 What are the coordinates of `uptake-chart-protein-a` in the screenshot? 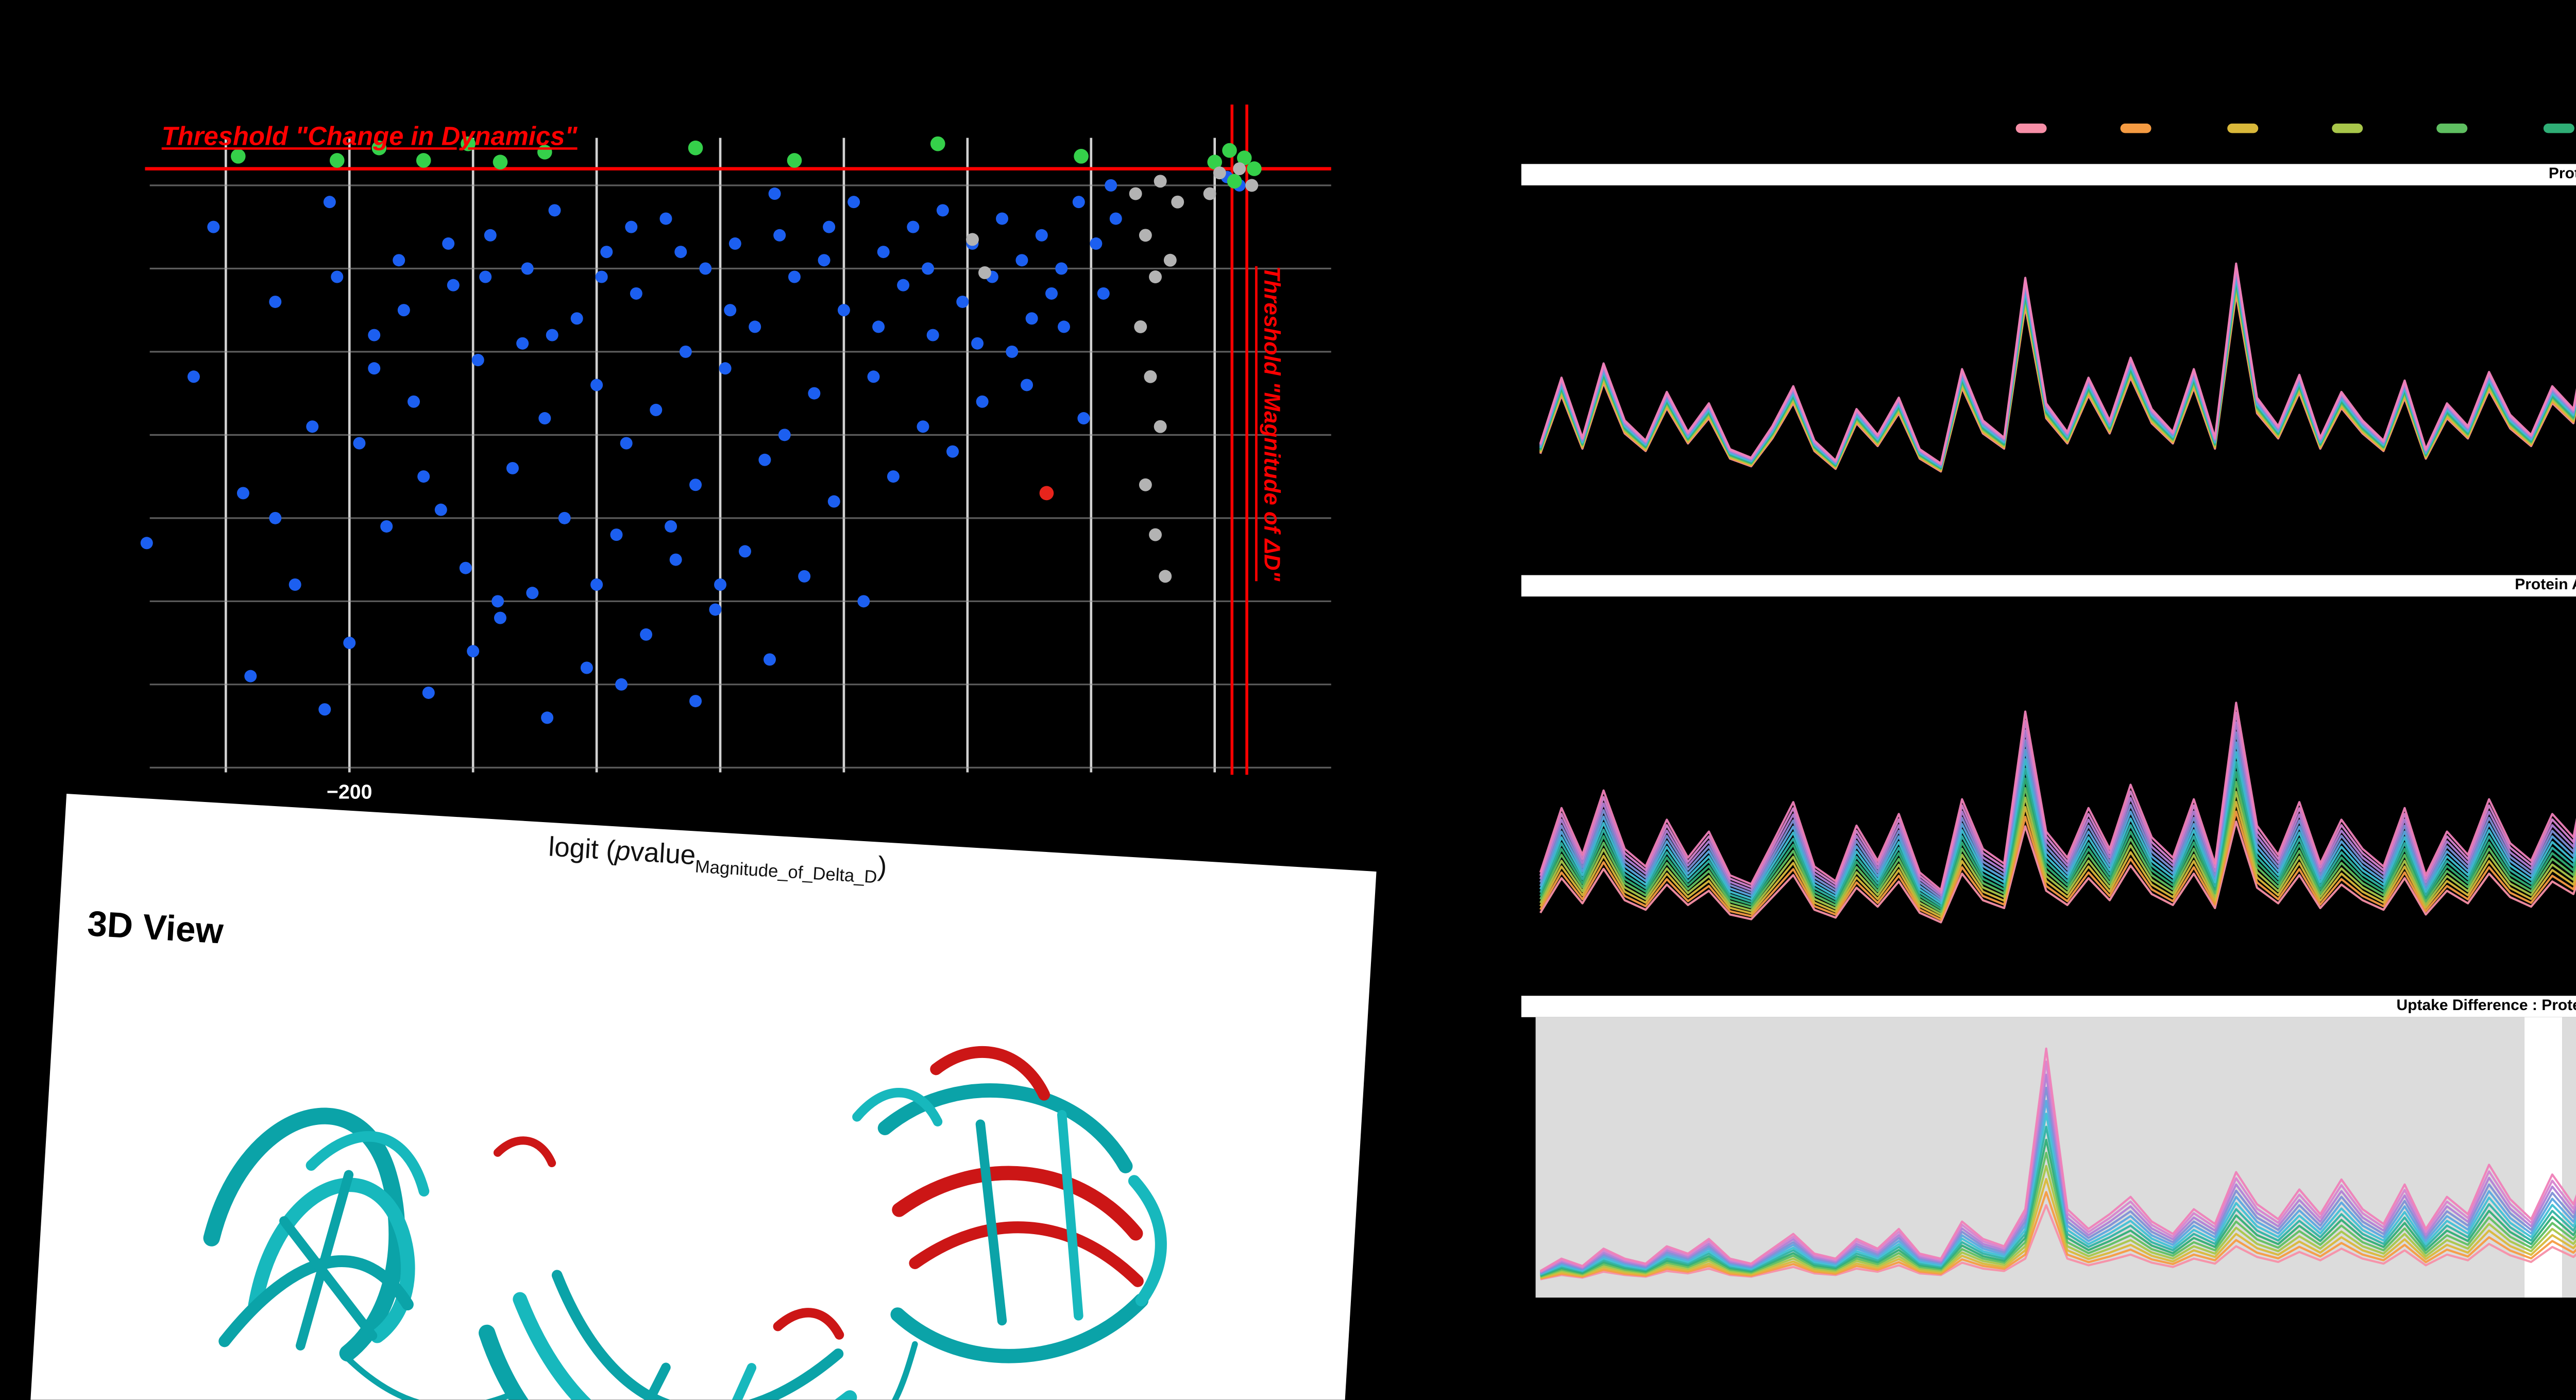 It's located at (2053, 371).